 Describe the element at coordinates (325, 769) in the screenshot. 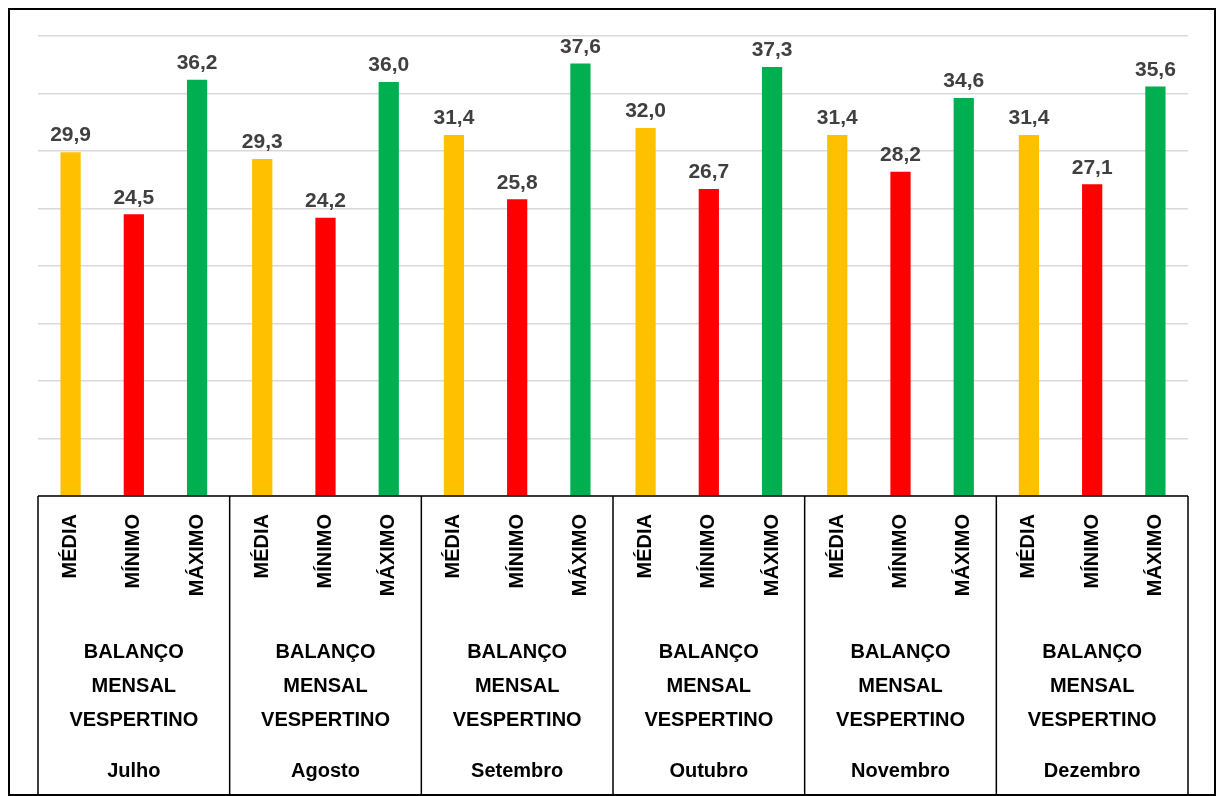

I see `x-tick-label: Agosto` at that location.